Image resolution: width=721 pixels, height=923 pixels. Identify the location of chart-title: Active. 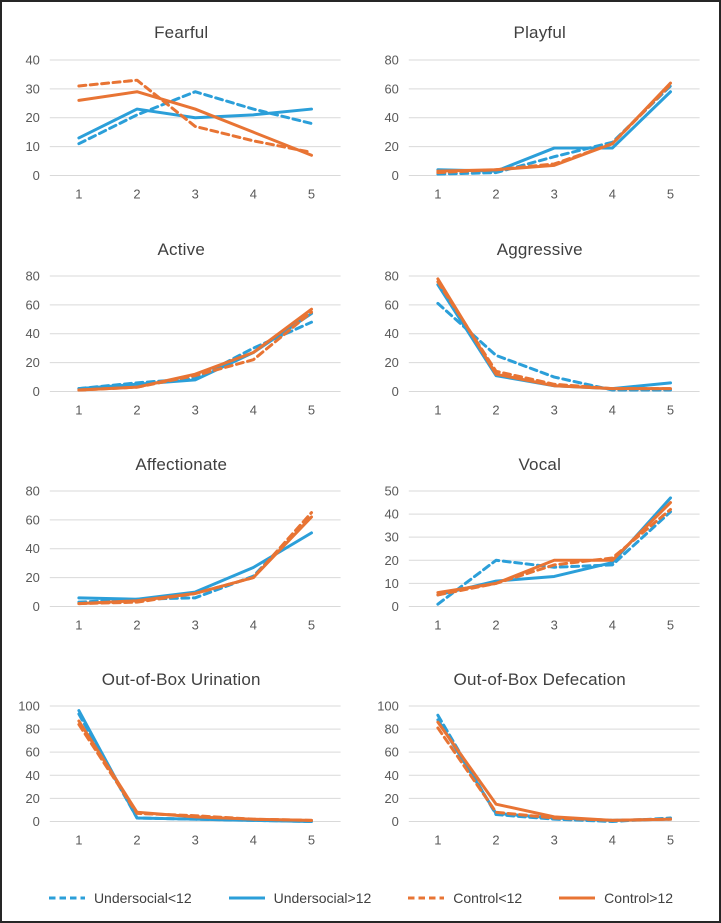
(181, 249).